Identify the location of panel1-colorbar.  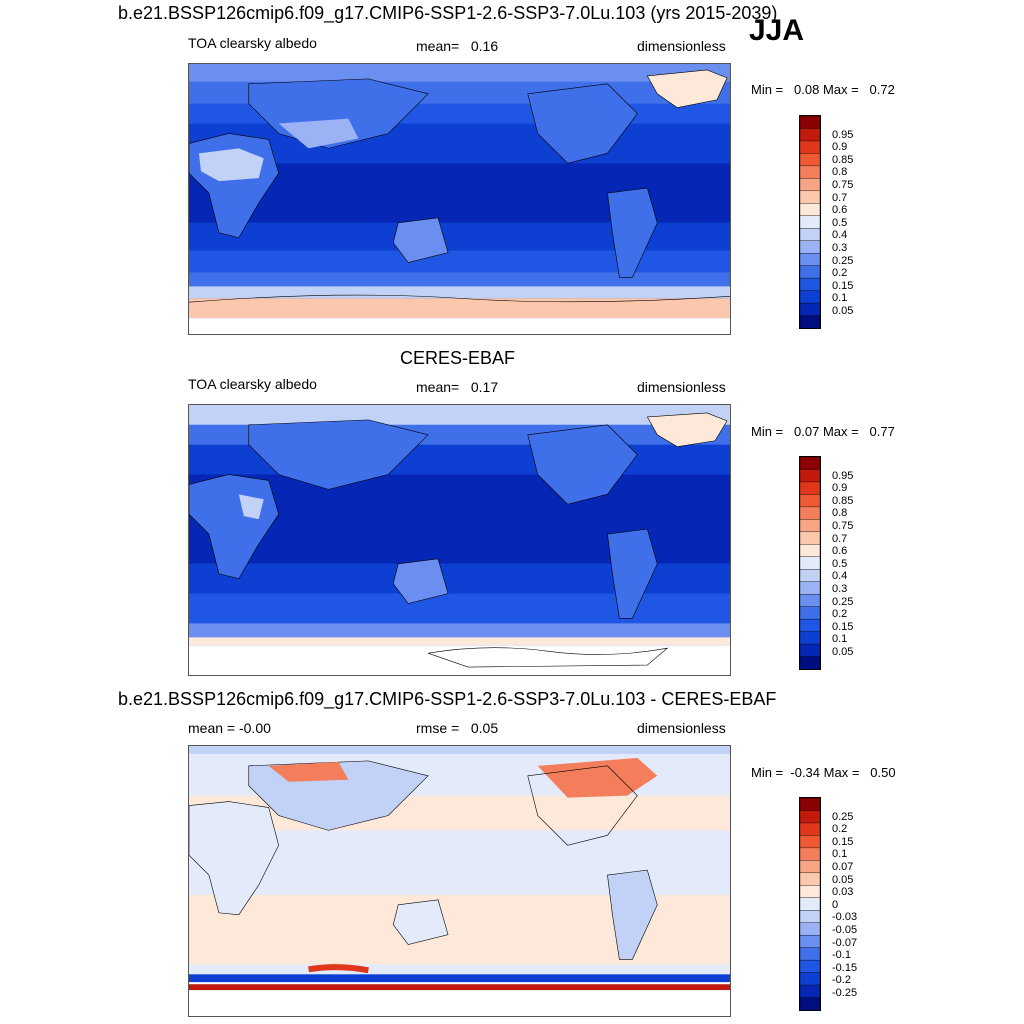
(810, 222).